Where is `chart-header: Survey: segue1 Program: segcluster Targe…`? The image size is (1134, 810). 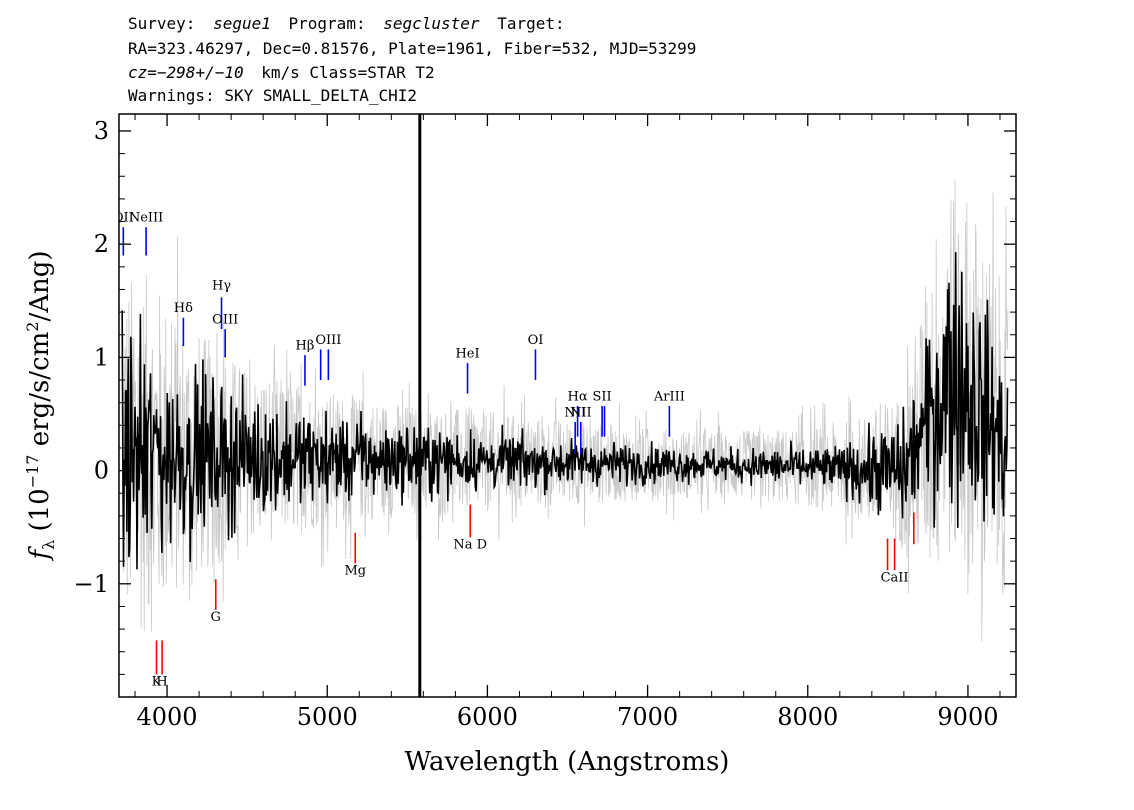 chart-header: Survey: segue1 Program: segcluster Targe… is located at coordinates (412, 59).